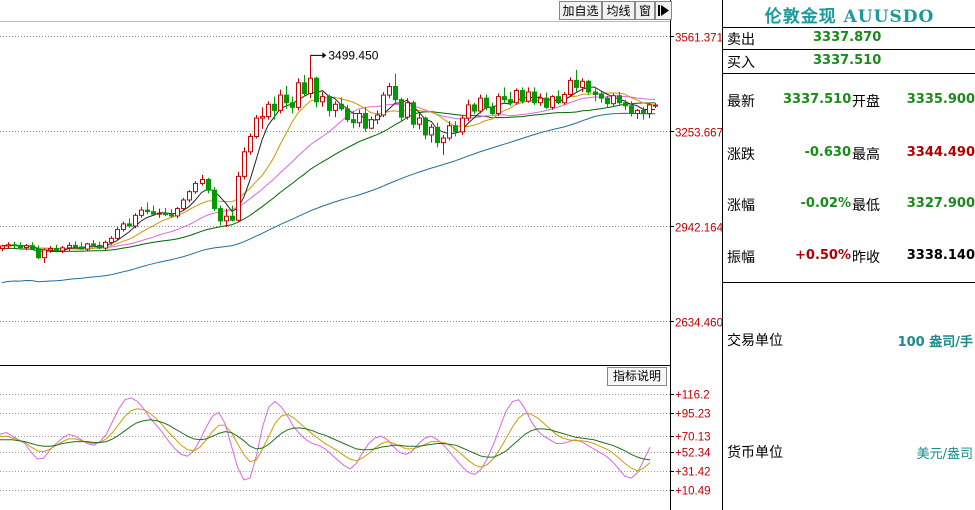  What do you see at coordinates (741, 40) in the screenshot?
I see `sell-label: 卖出` at bounding box center [741, 40].